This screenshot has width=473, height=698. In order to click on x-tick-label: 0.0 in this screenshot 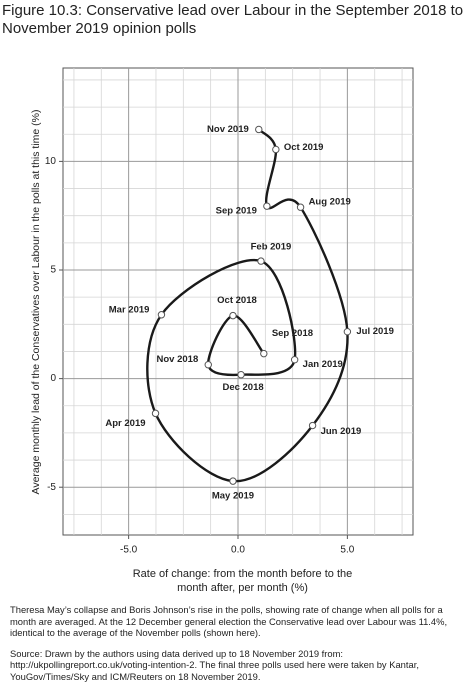, I will do `click(238, 550)`.